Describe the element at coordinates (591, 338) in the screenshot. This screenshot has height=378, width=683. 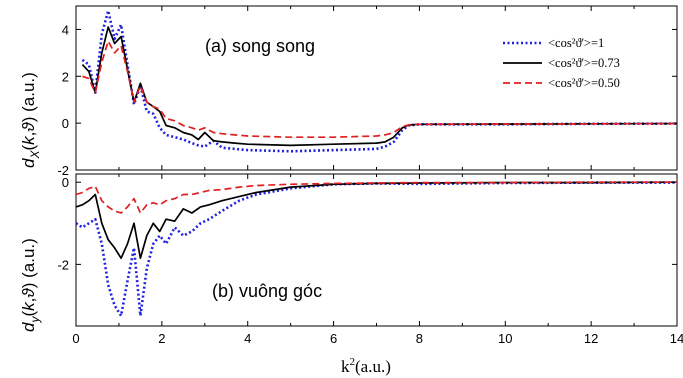
I see `x-tick-label: 12` at that location.